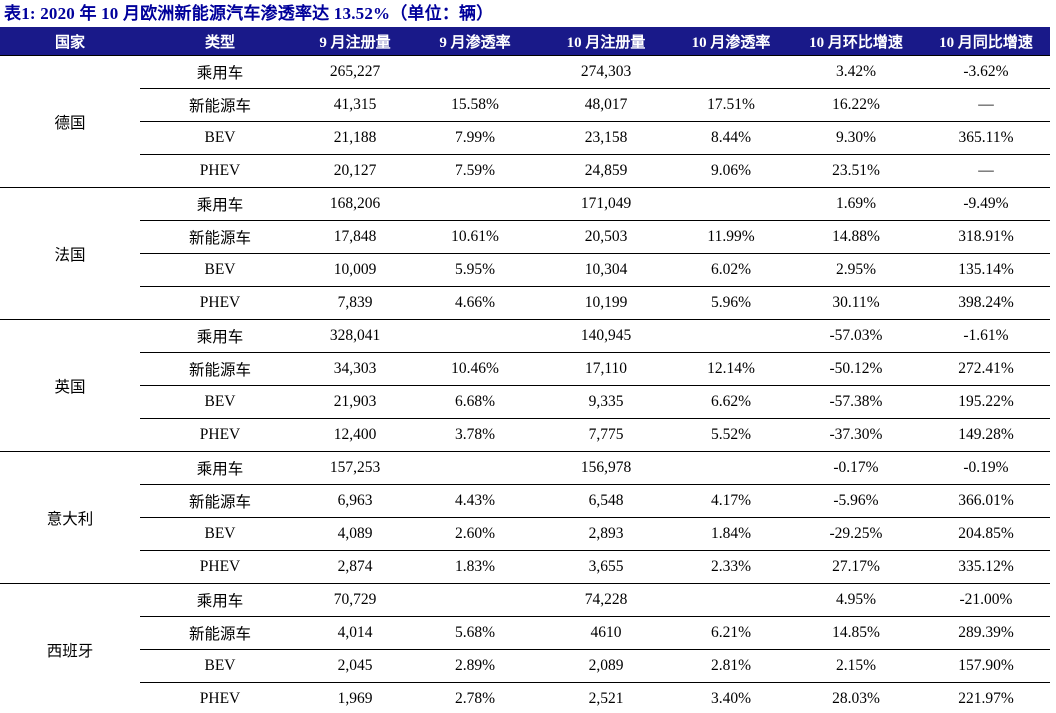  I want to click on value-cell: -57.38%, so click(856, 402).